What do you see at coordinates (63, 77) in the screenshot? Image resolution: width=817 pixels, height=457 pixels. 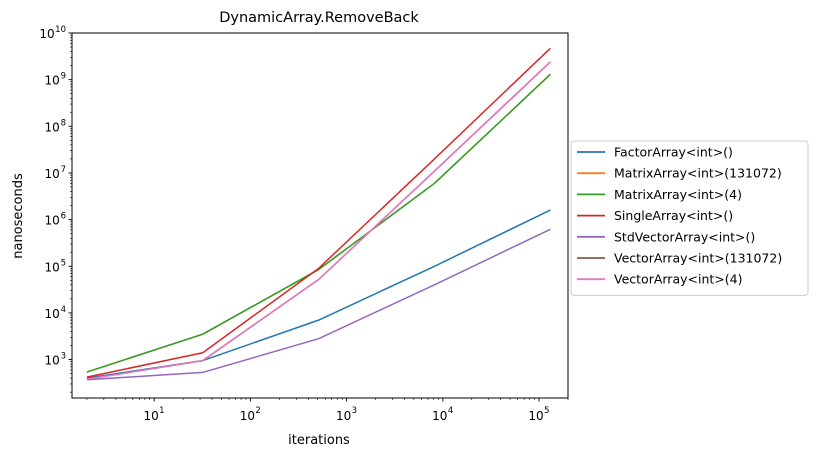 I see `y-tick-label-exponent: 9` at bounding box center [63, 77].